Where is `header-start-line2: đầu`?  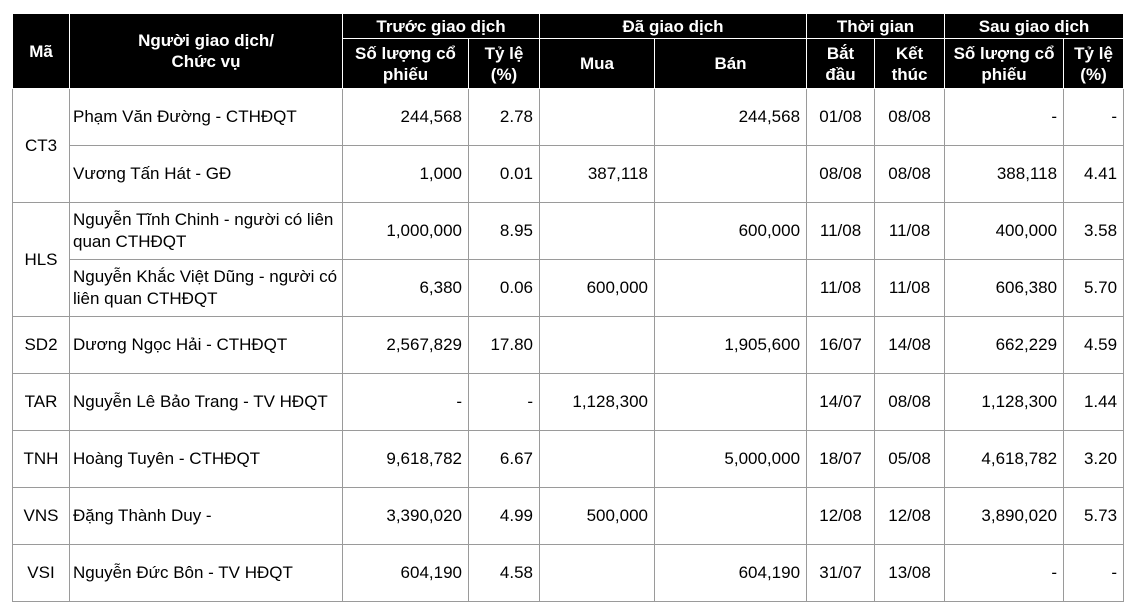
header-start-line2: đầu is located at coordinates (840, 74).